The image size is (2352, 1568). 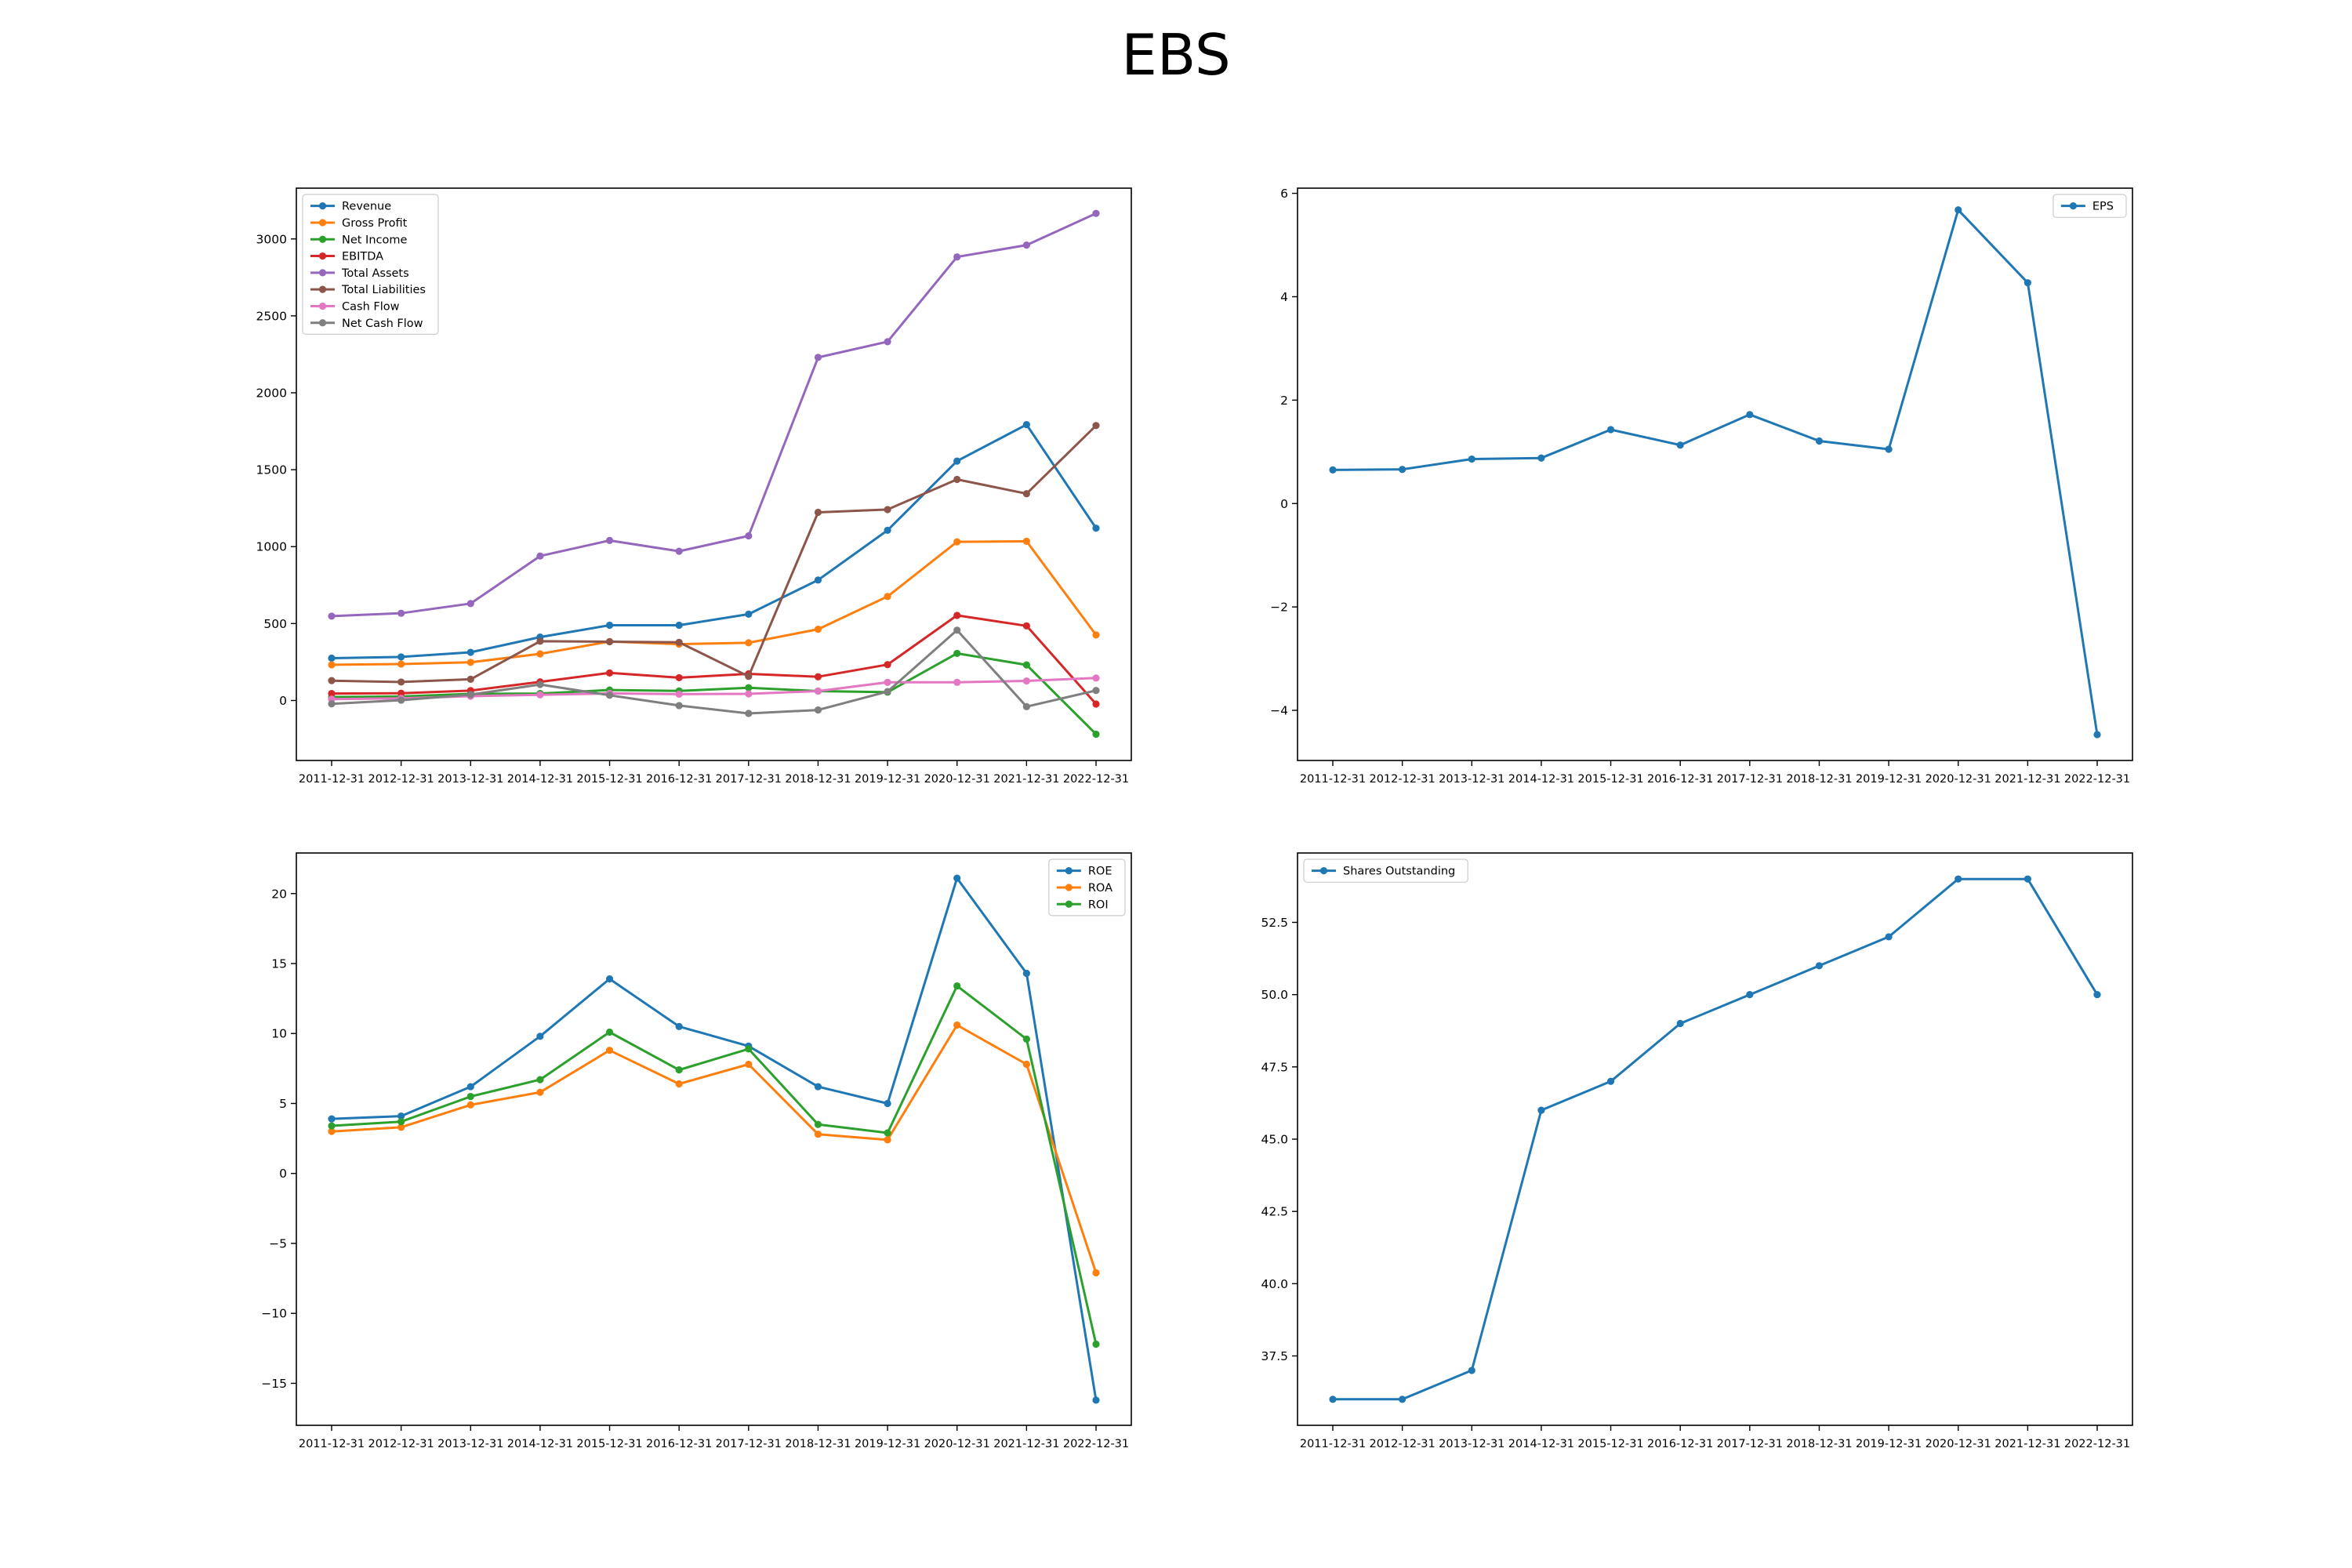 I want to click on chart2-legend-label-roi: ROI, so click(x=1098, y=904).